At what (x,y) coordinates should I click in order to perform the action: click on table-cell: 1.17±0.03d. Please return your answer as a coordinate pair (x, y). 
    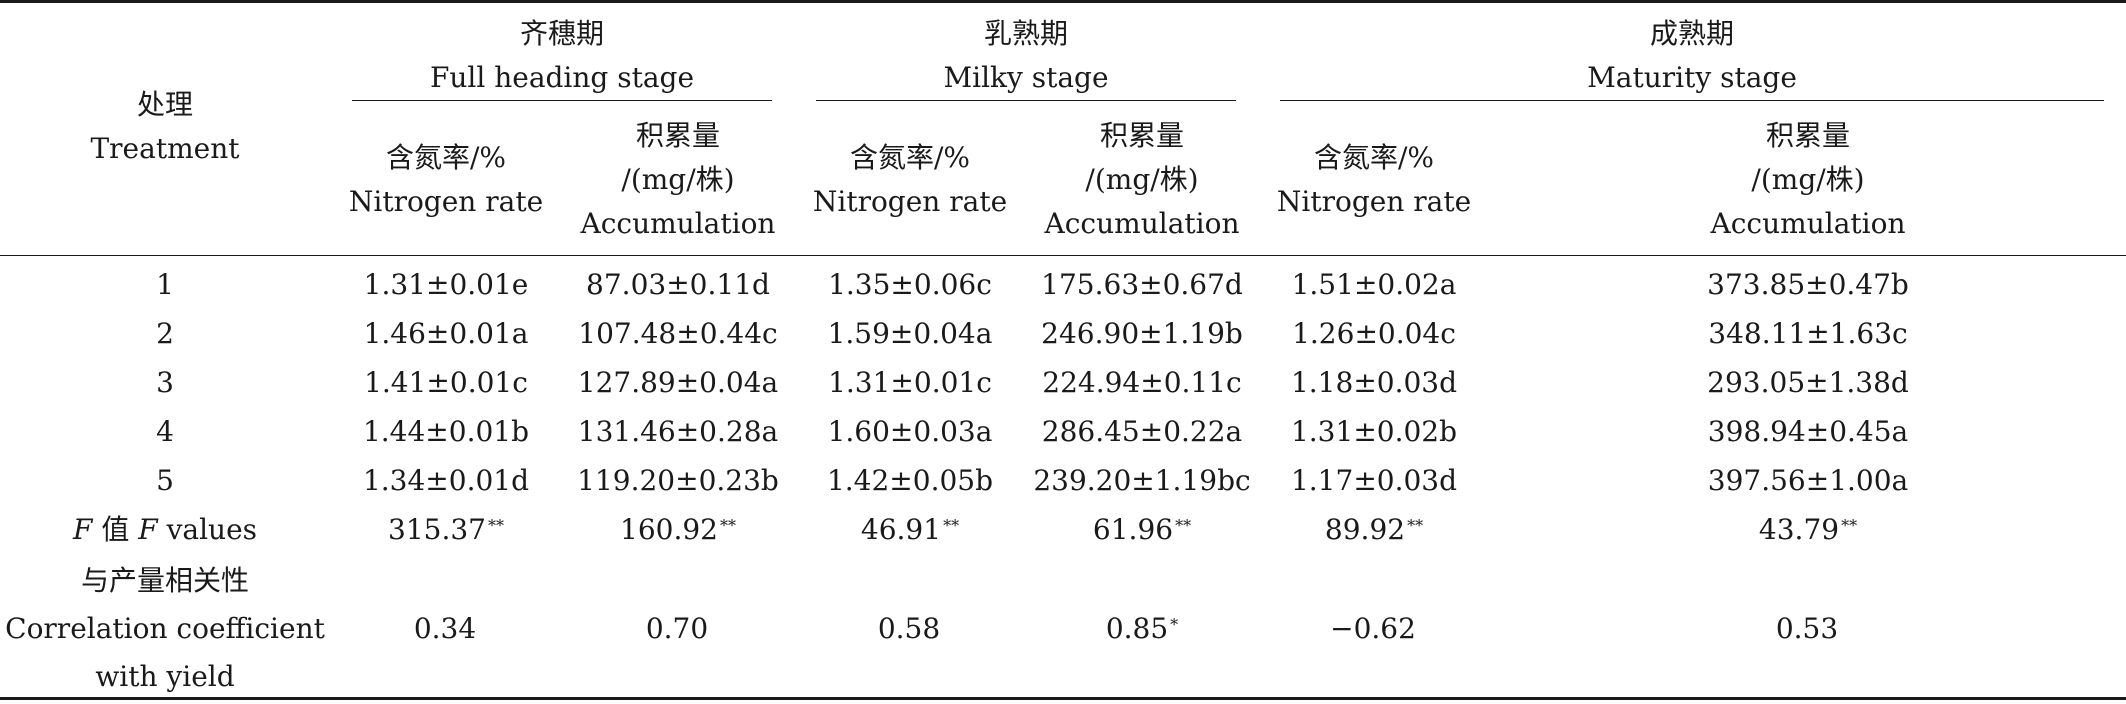
    Looking at the image, I should click on (1374, 480).